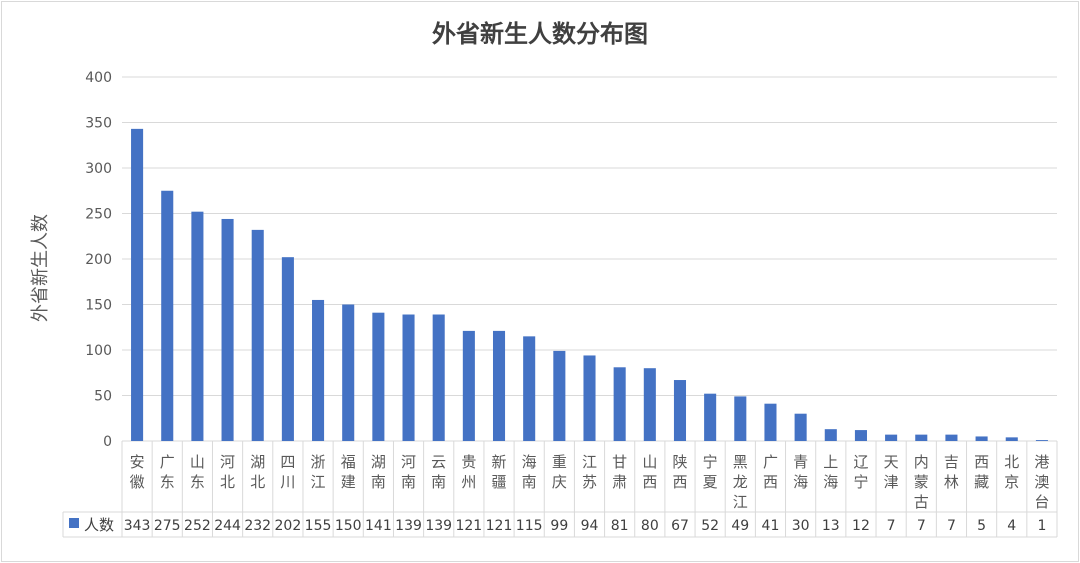  Describe the element at coordinates (620, 526) in the screenshot. I see `data-table-value: 81` at that location.